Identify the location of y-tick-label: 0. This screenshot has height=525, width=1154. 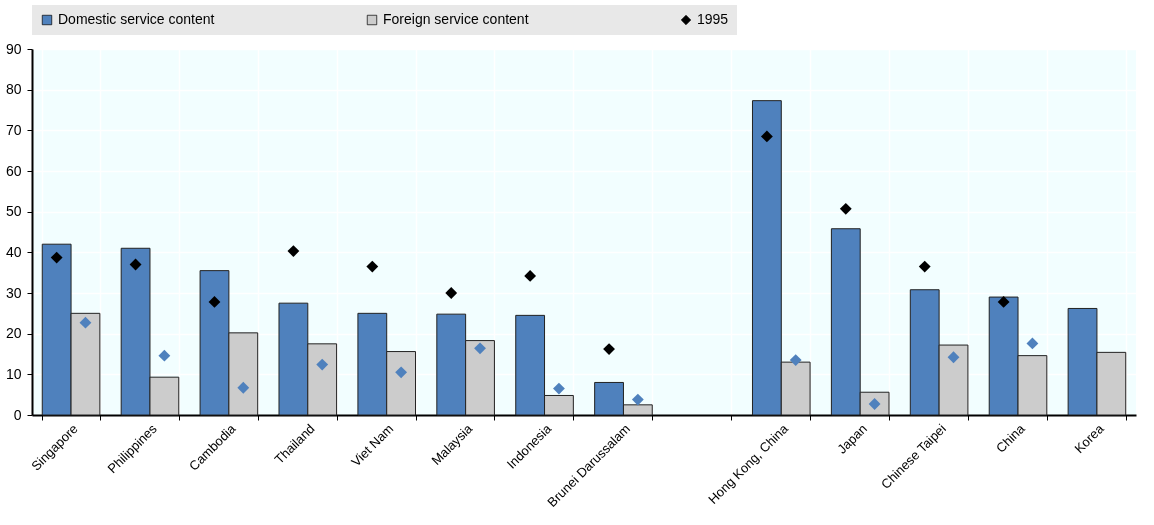
(17, 414).